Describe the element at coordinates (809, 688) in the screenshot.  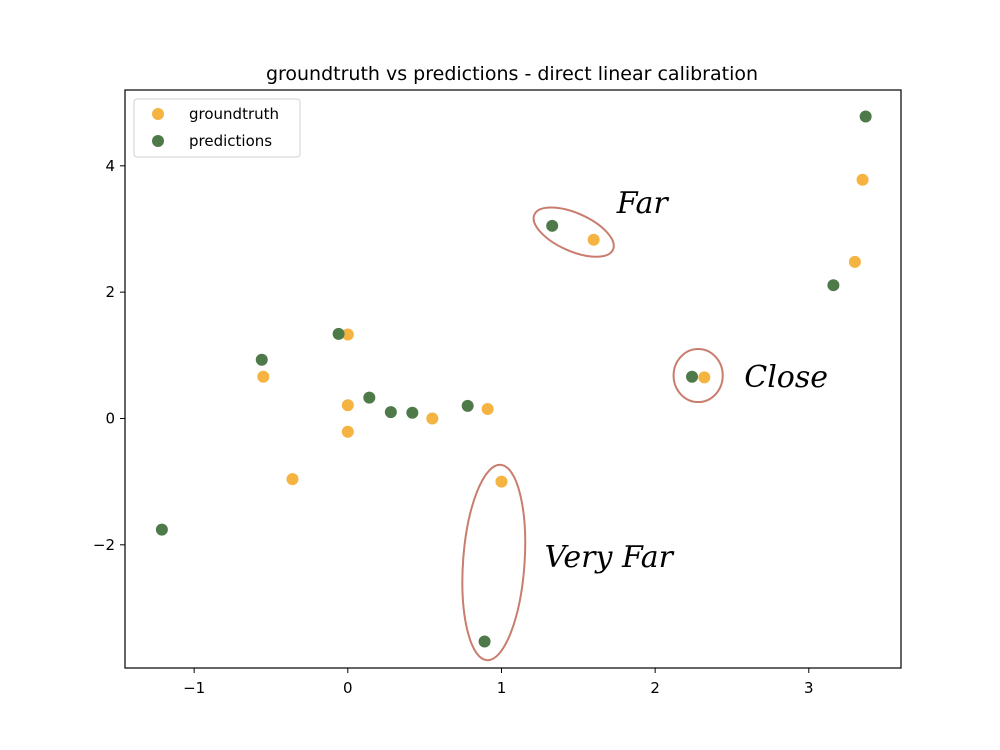
I see `x-tick-label: 3` at that location.